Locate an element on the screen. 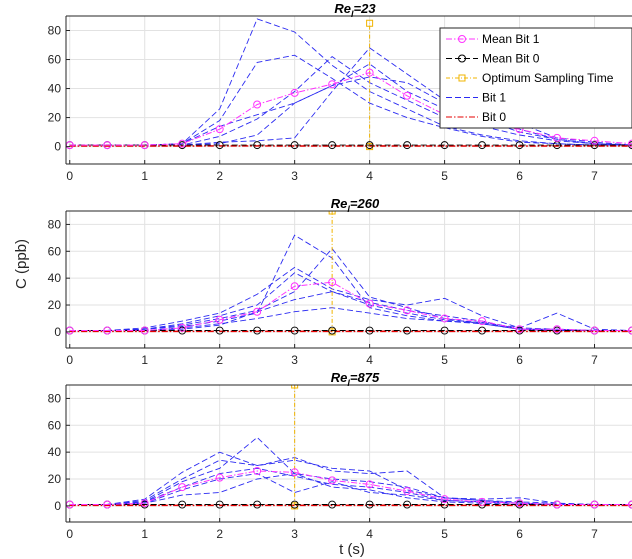  legend-item-optimum: Optimum Sampling Time is located at coordinates (530, 78).